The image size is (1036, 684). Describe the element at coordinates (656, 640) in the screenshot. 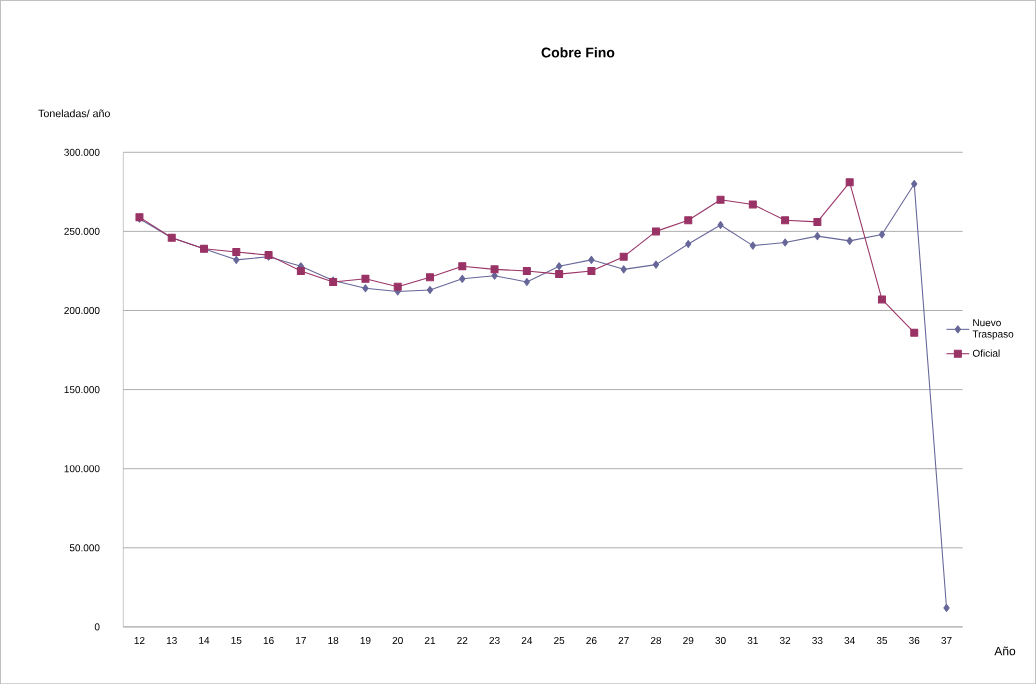

I see `x-tick-label: 28` at that location.